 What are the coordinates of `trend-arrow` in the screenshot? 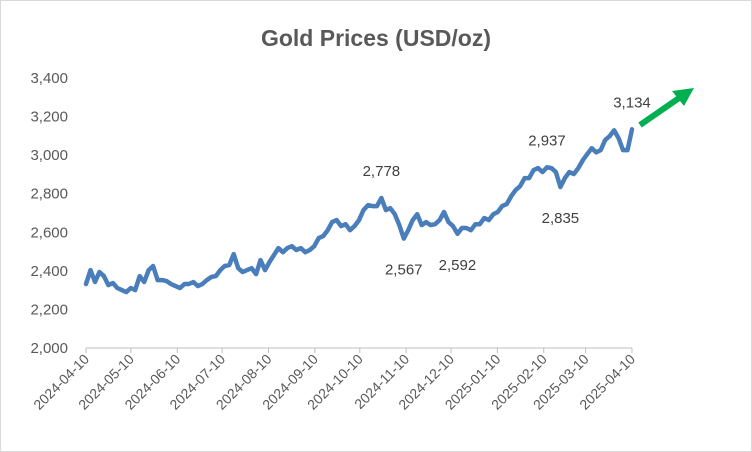 It's located at (666, 108).